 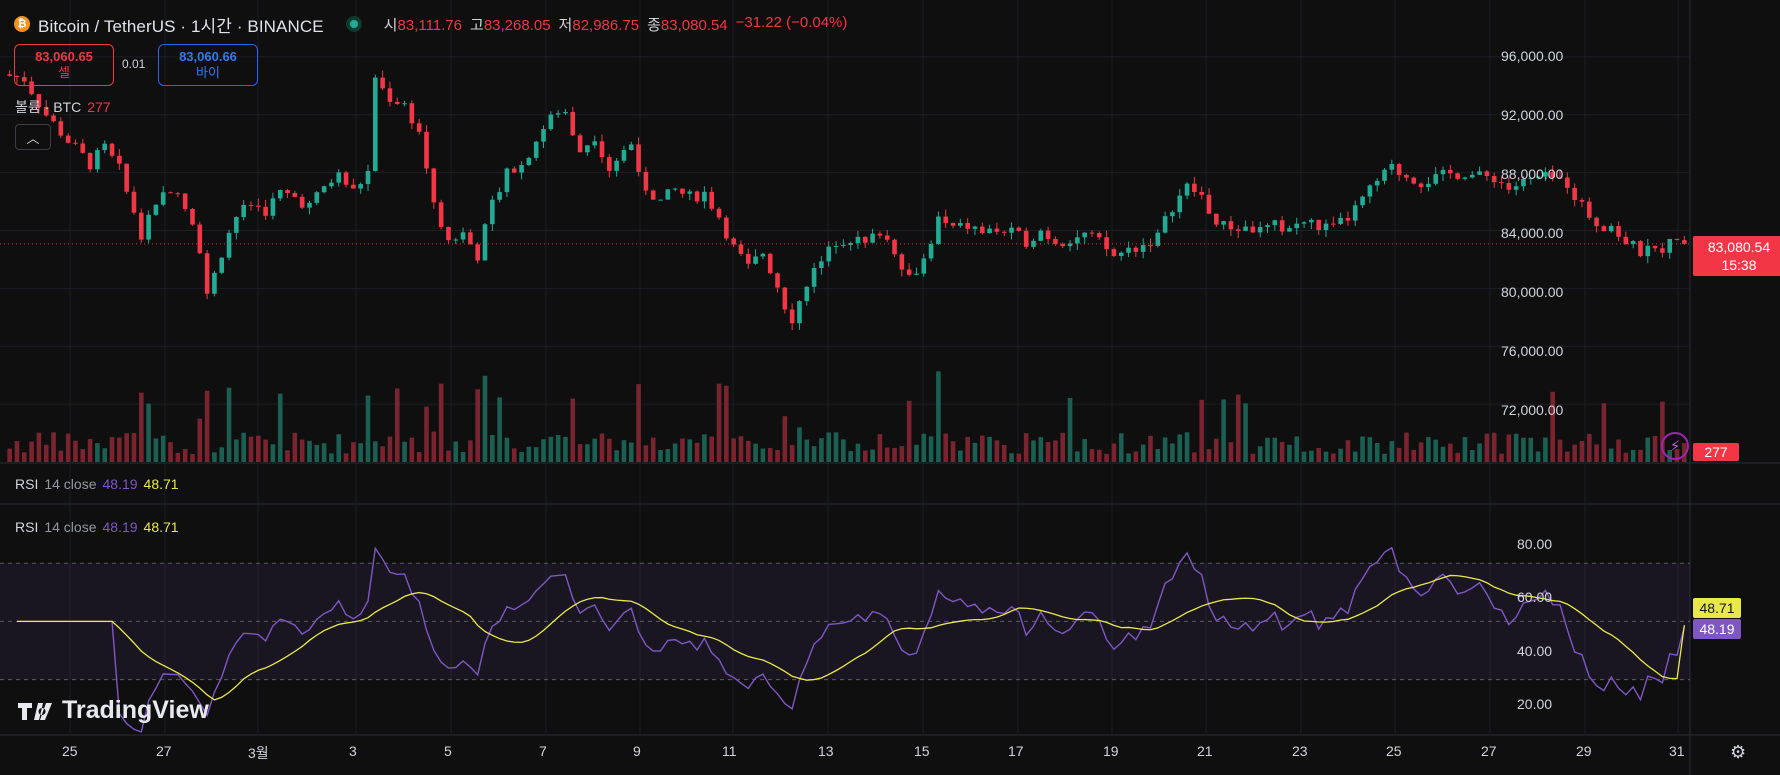 What do you see at coordinates (826, 751) in the screenshot?
I see `time-tick: 13` at bounding box center [826, 751].